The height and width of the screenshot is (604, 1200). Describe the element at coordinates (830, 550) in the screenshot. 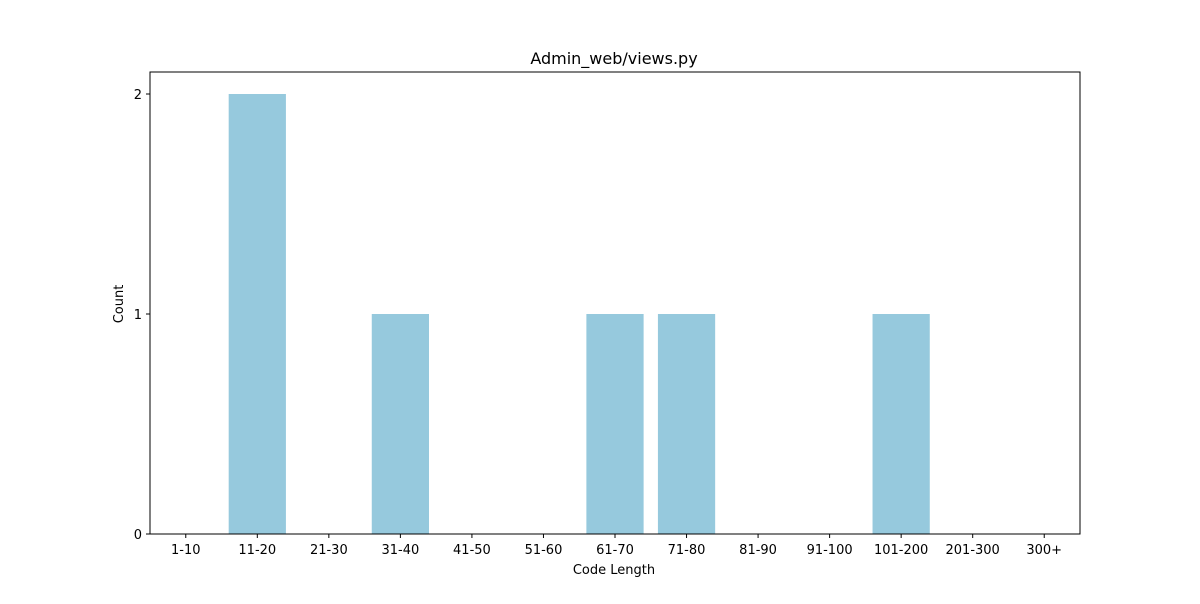

I see `x-tick-label: 91-100` at that location.